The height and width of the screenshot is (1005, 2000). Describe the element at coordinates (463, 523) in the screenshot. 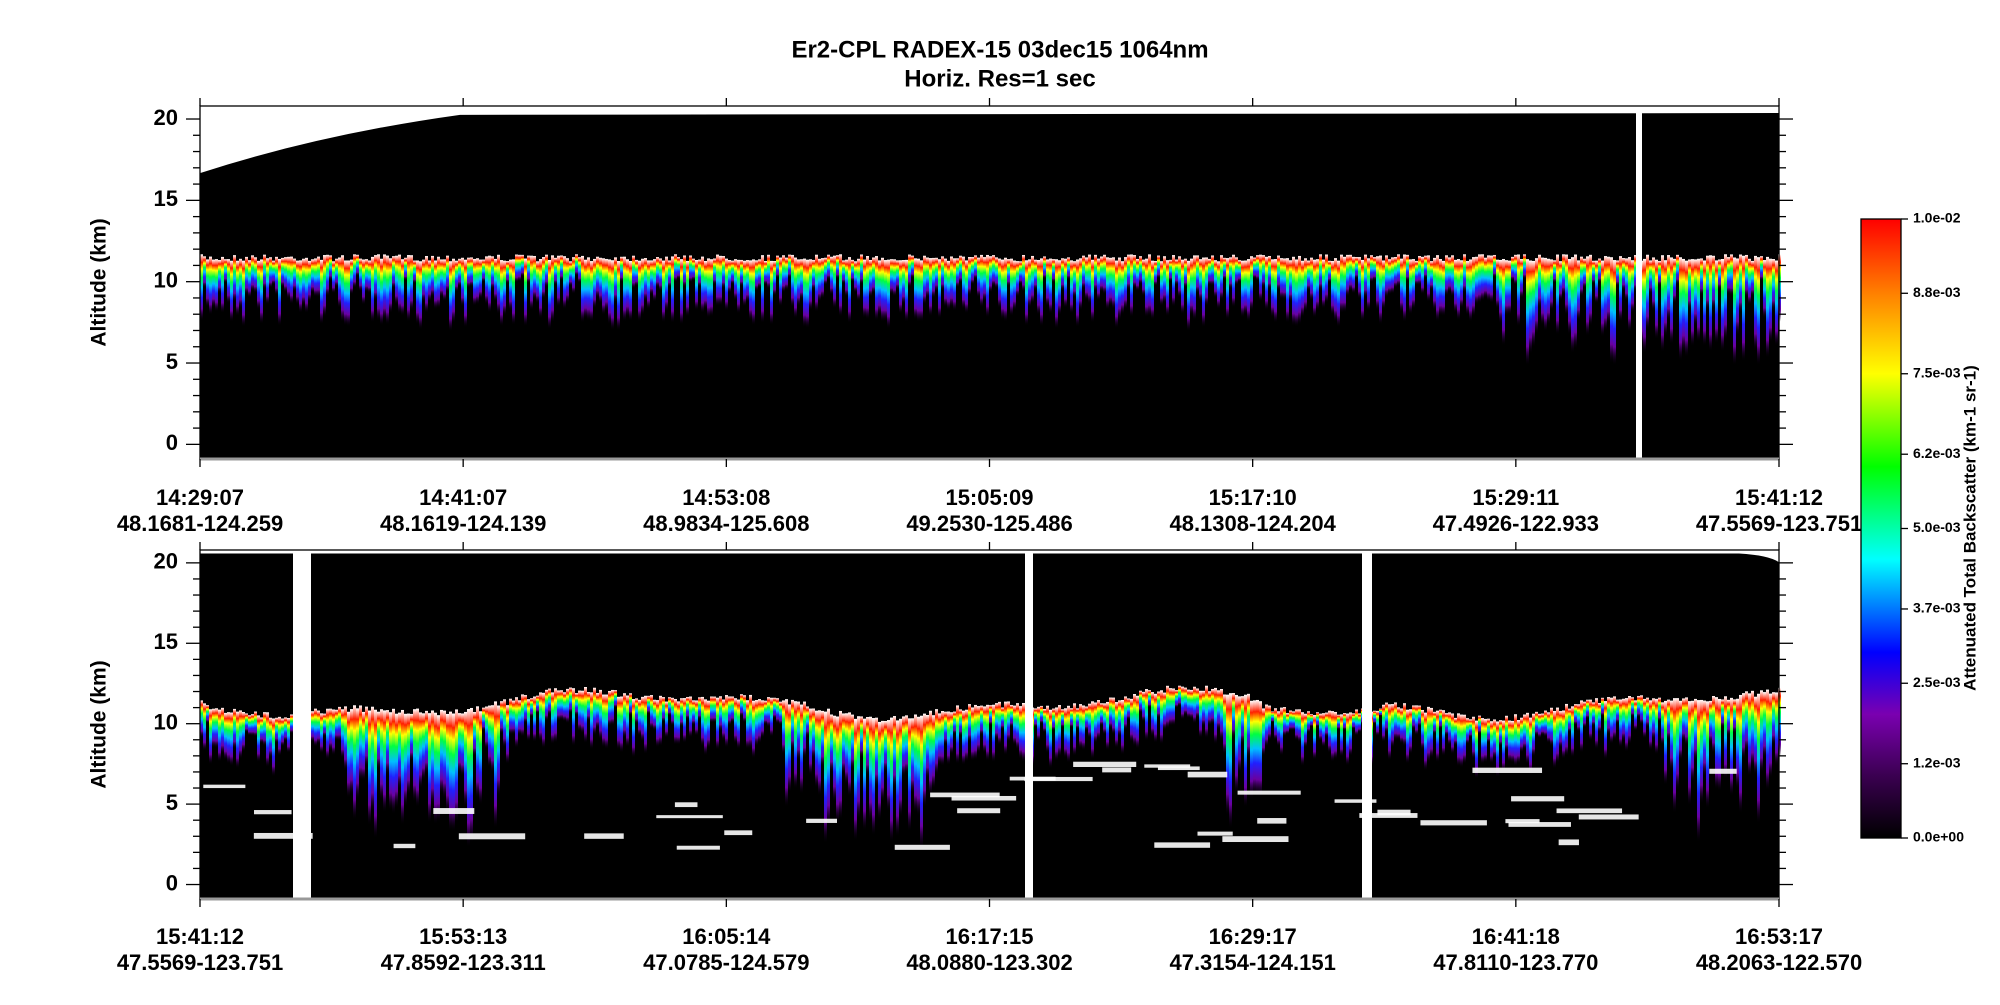

I see `x-location-label: 48.1619-124.139` at that location.